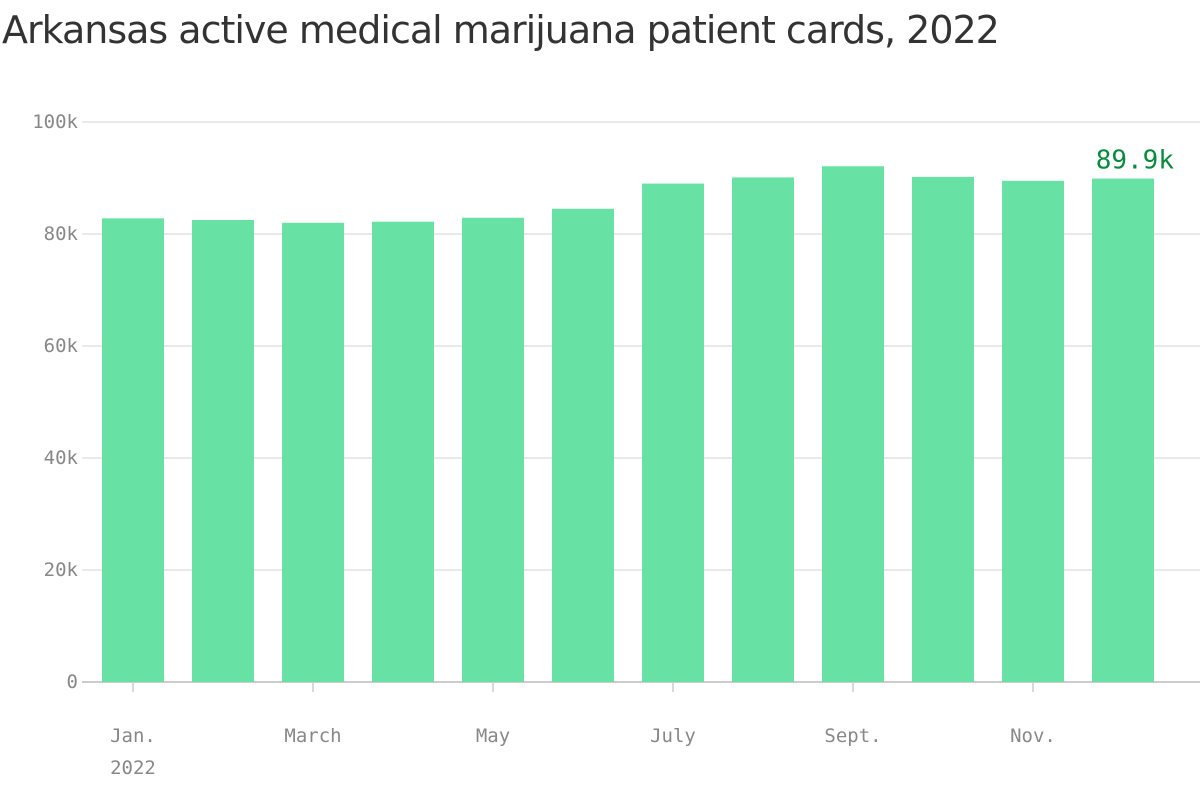  What do you see at coordinates (1033, 431) in the screenshot?
I see `bar-nov` at bounding box center [1033, 431].